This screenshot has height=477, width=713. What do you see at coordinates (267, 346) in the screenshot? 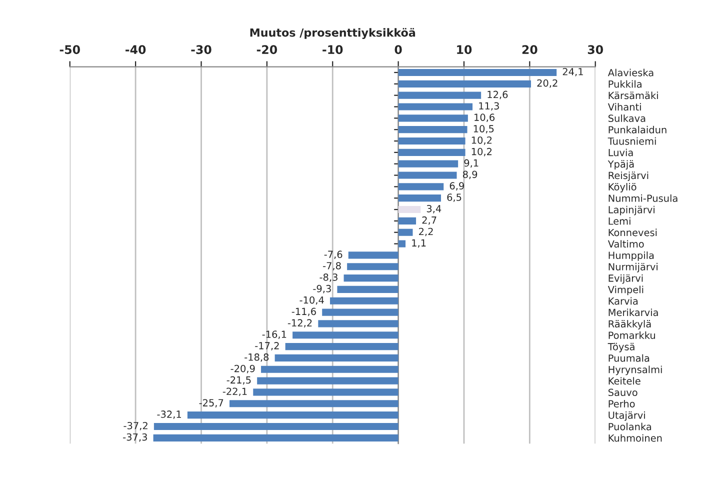
I see `data-label: -17,2` at bounding box center [267, 346].